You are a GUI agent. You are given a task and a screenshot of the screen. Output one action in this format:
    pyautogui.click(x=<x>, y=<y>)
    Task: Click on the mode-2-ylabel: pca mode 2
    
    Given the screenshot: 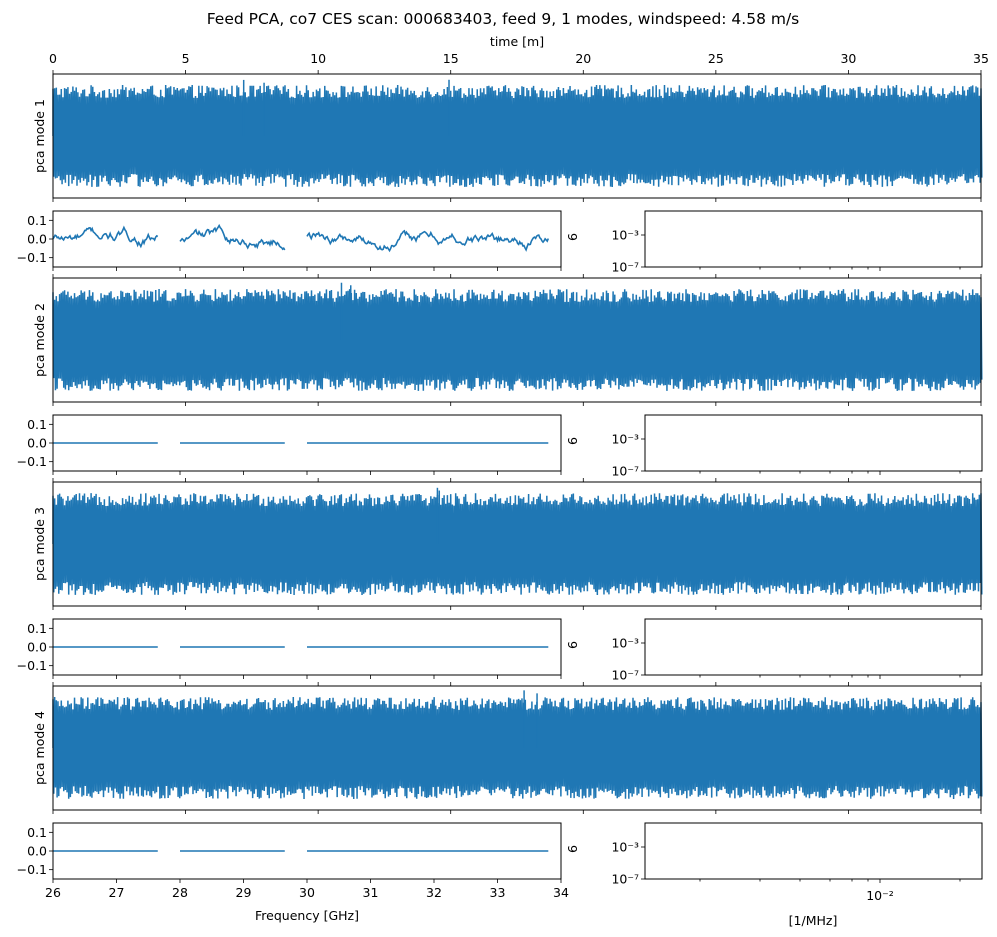 What is the action you would take?
    pyautogui.click(x=39, y=340)
    